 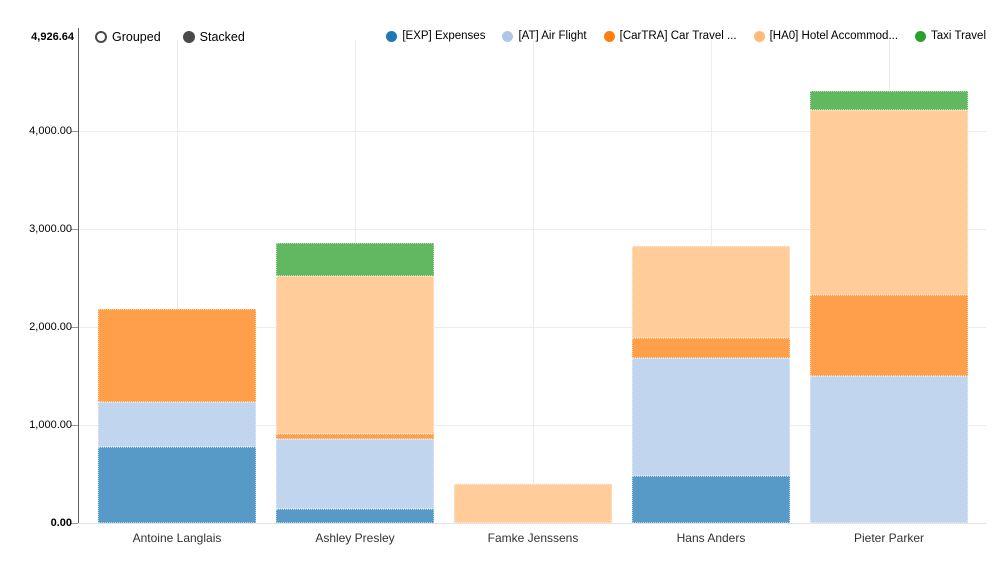 I want to click on category-label: Pieter Parker, so click(x=889, y=538).